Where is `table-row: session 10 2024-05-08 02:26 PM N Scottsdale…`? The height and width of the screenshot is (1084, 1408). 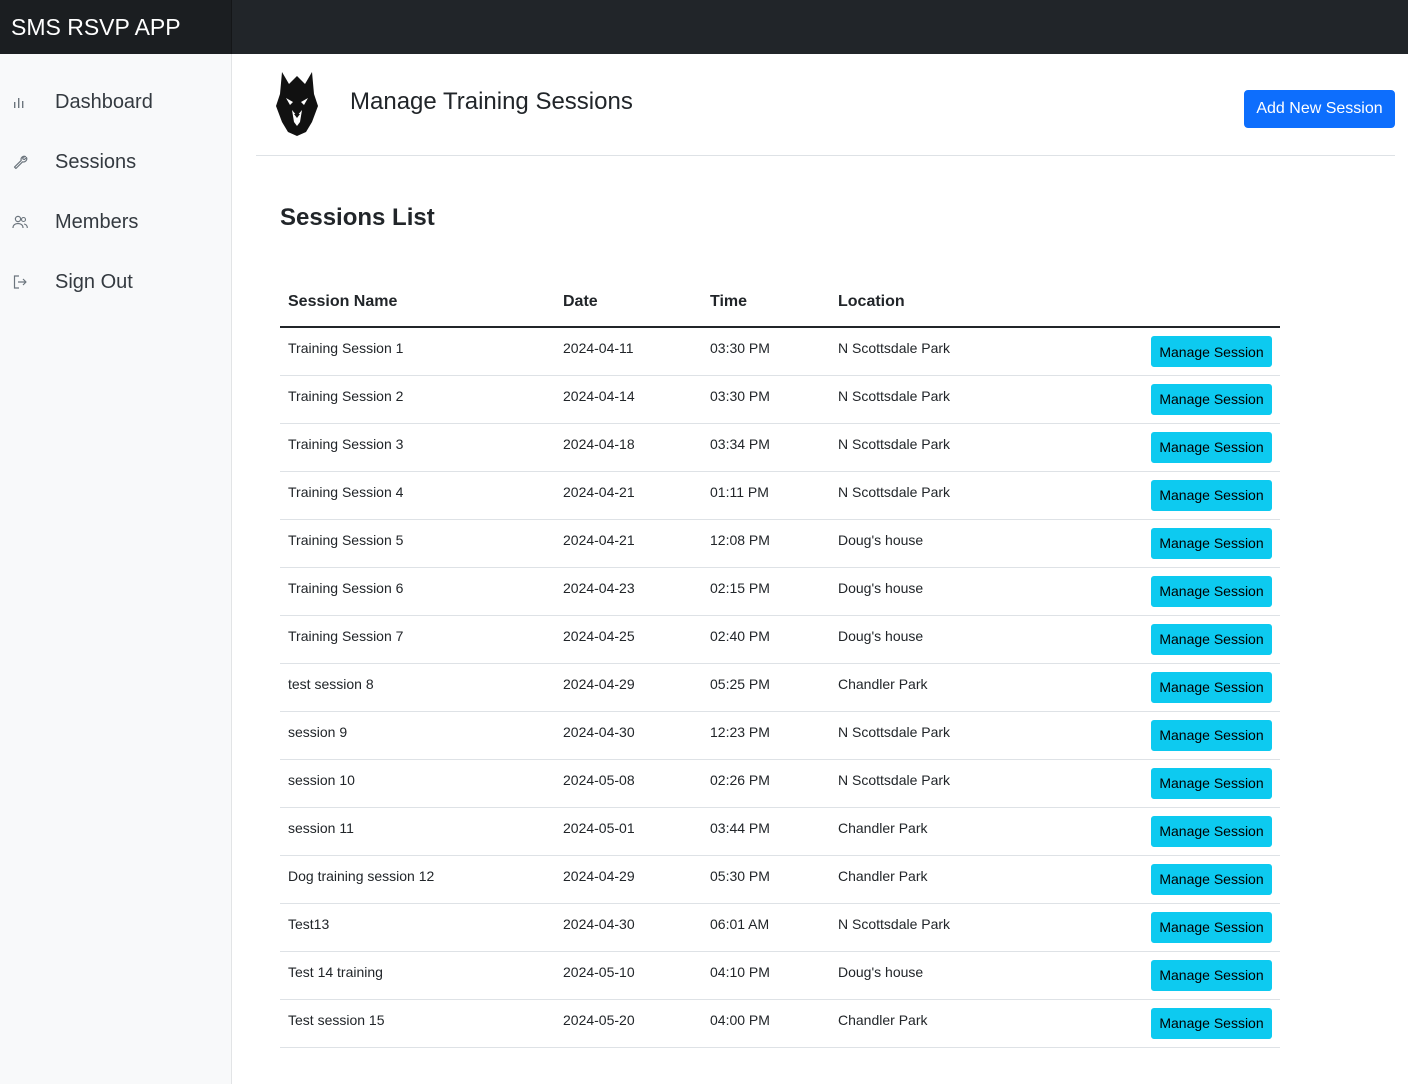 table-row: session 10 2024-05-08 02:26 PM N Scottsdale… is located at coordinates (780, 783).